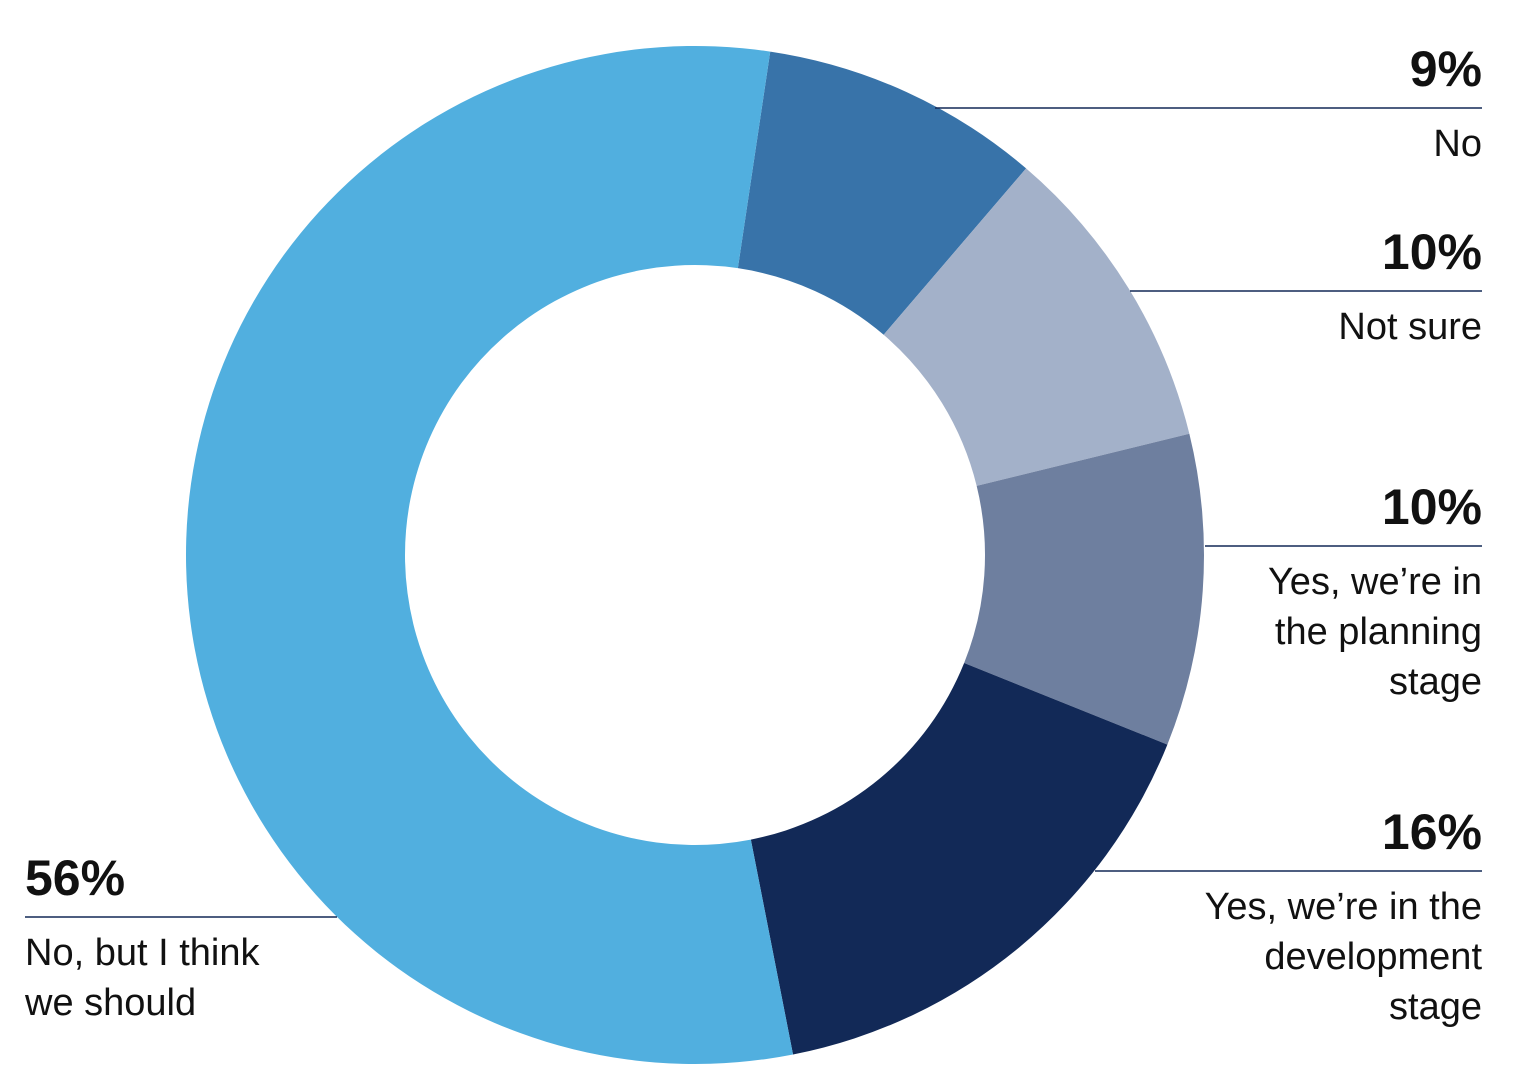 The image size is (1516, 1088). What do you see at coordinates (110, 1003) in the screenshot?
I see `category-label-line: we should` at bounding box center [110, 1003].